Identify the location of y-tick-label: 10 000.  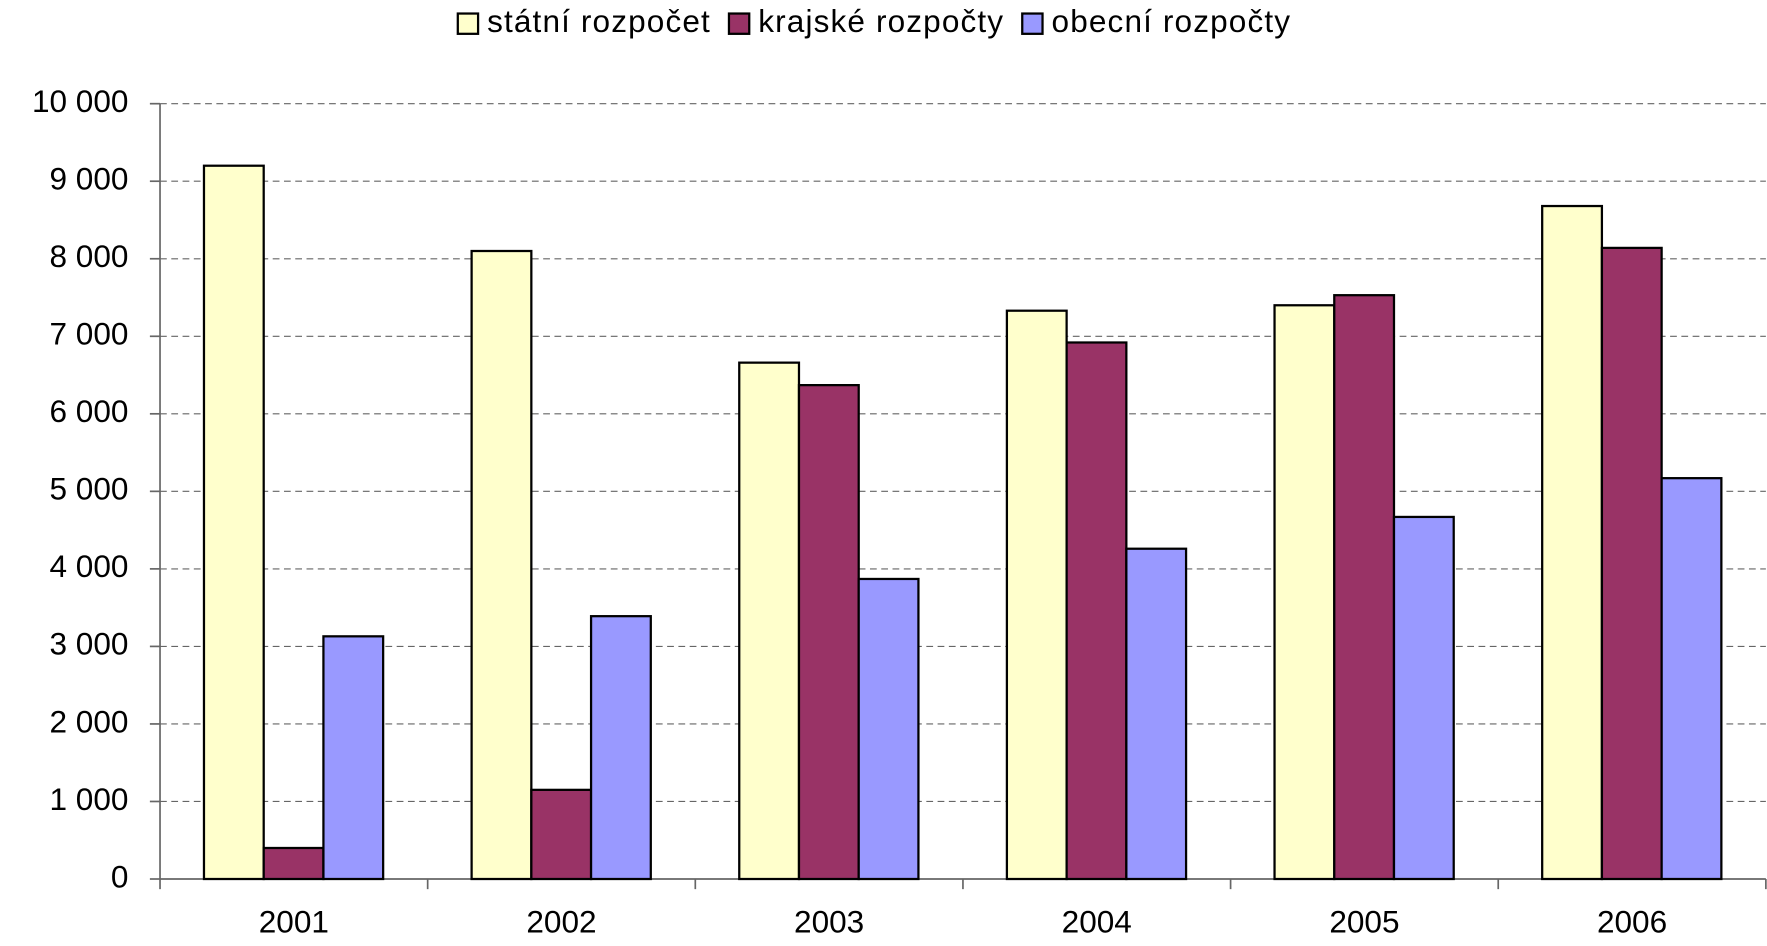
(80, 101).